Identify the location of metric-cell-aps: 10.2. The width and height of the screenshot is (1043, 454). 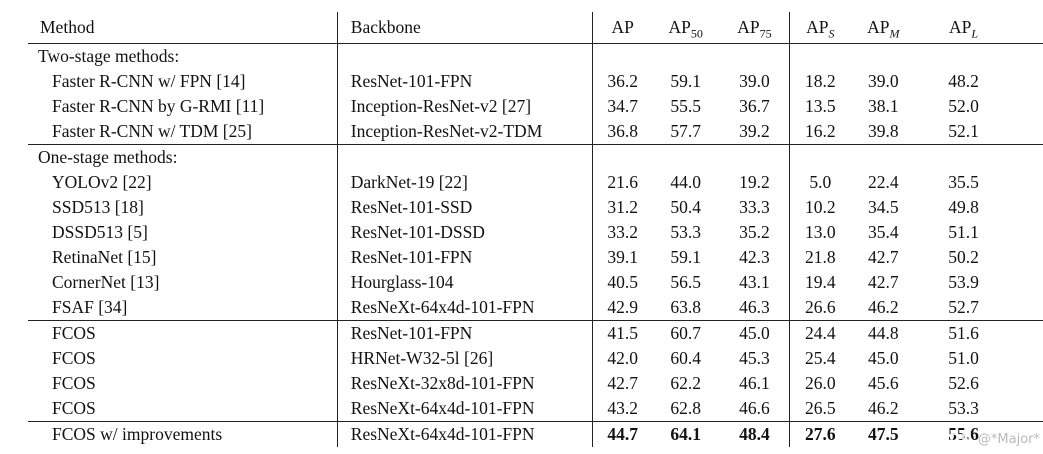
(820, 207).